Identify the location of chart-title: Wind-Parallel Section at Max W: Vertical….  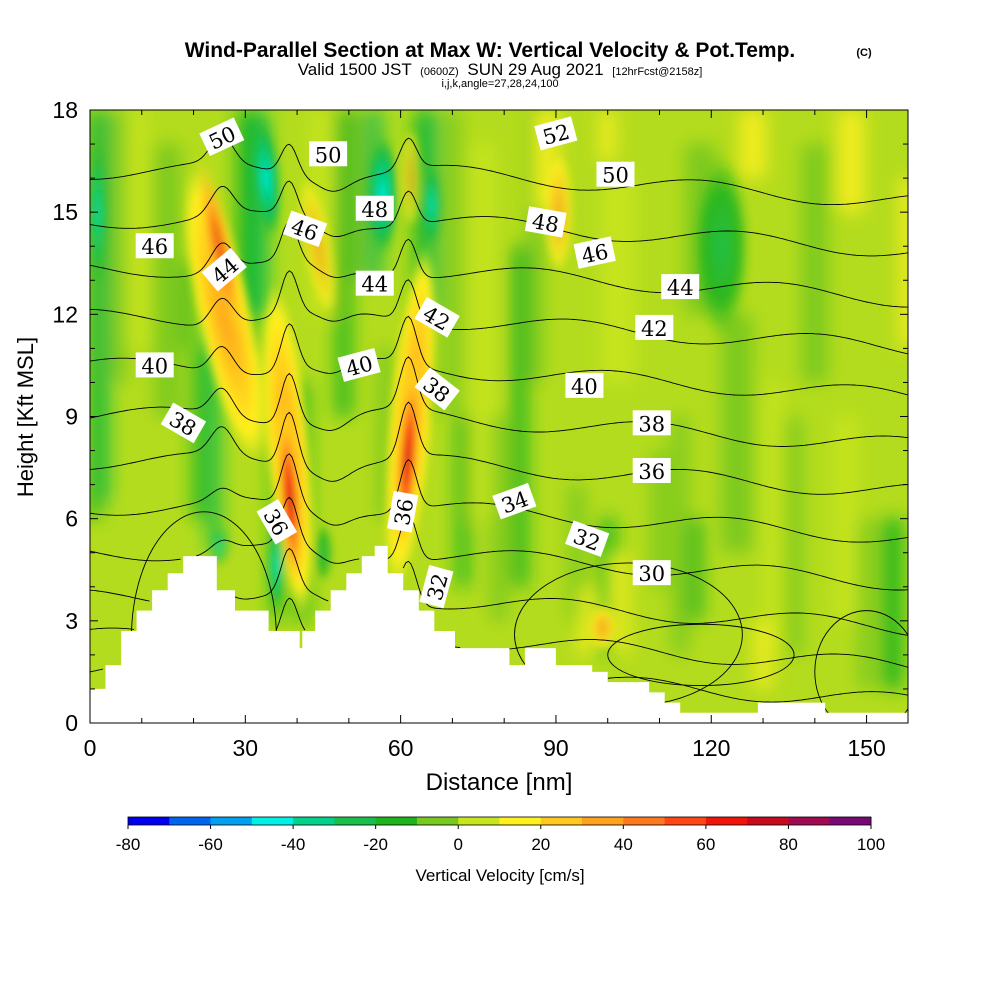
(490, 50).